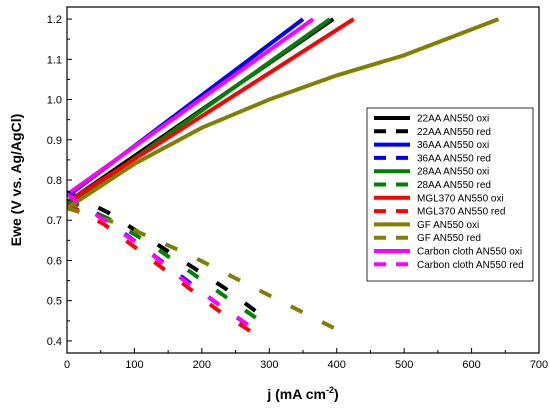 Image resolution: width=550 pixels, height=409 pixels. Describe the element at coordinates (404, 365) in the screenshot. I see `x-tick-label: 500` at that location.